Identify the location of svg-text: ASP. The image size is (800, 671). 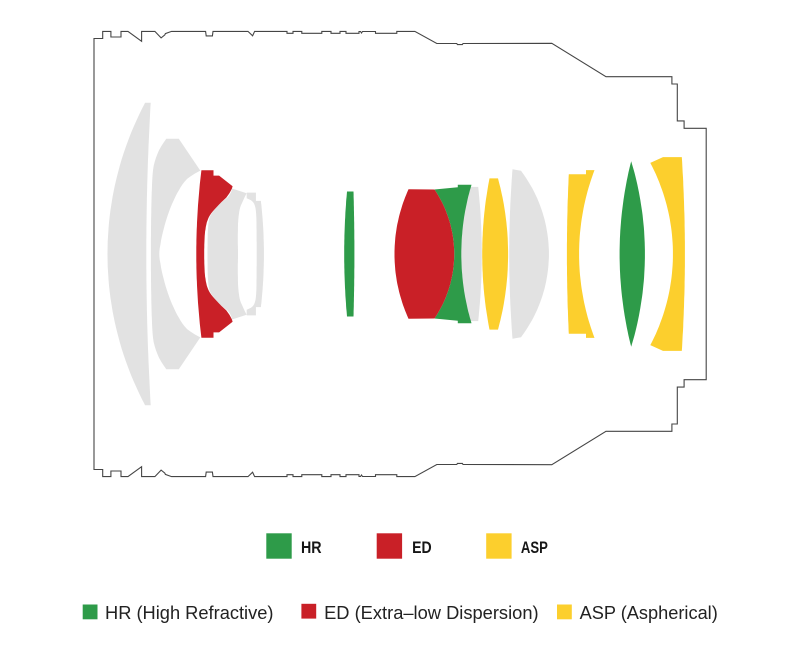
(534, 548).